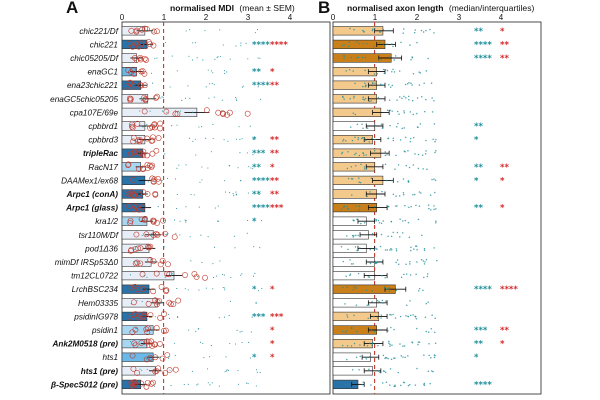 This screenshot has height=400, width=600. I want to click on panel-b-title-suffix: (median/interquartiles), so click(492, 8).